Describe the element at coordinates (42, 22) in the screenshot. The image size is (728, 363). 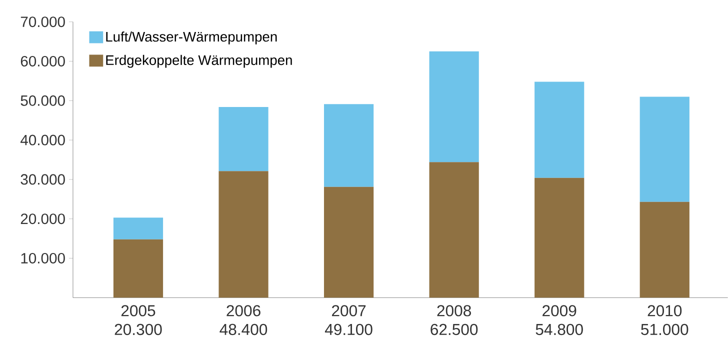
I see `y-tick-label: 70.000` at that location.